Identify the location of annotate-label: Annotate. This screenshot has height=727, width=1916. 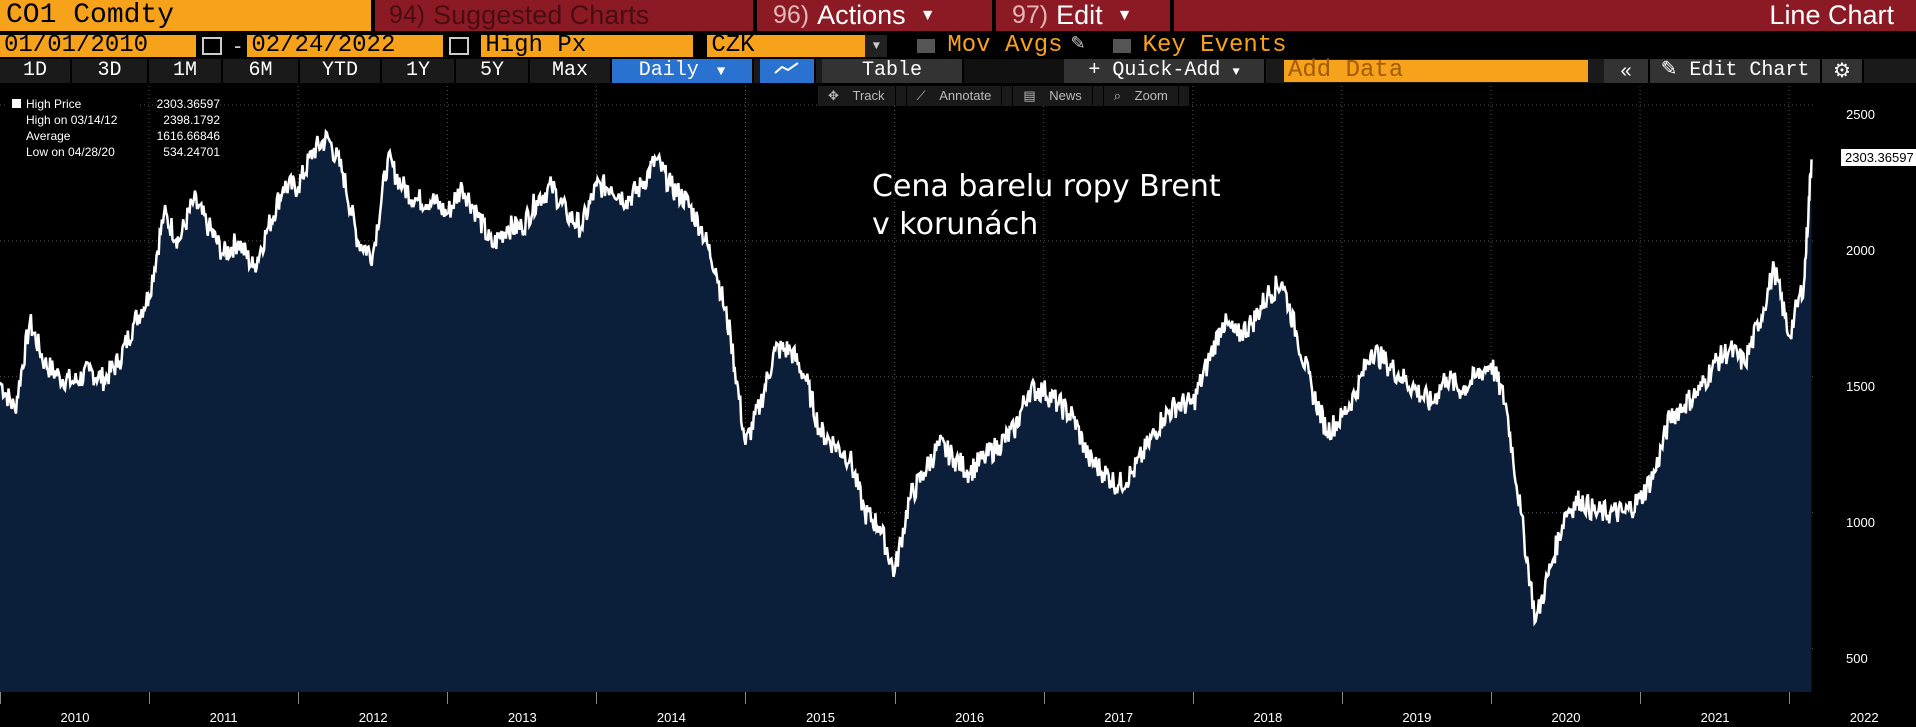
(966, 95).